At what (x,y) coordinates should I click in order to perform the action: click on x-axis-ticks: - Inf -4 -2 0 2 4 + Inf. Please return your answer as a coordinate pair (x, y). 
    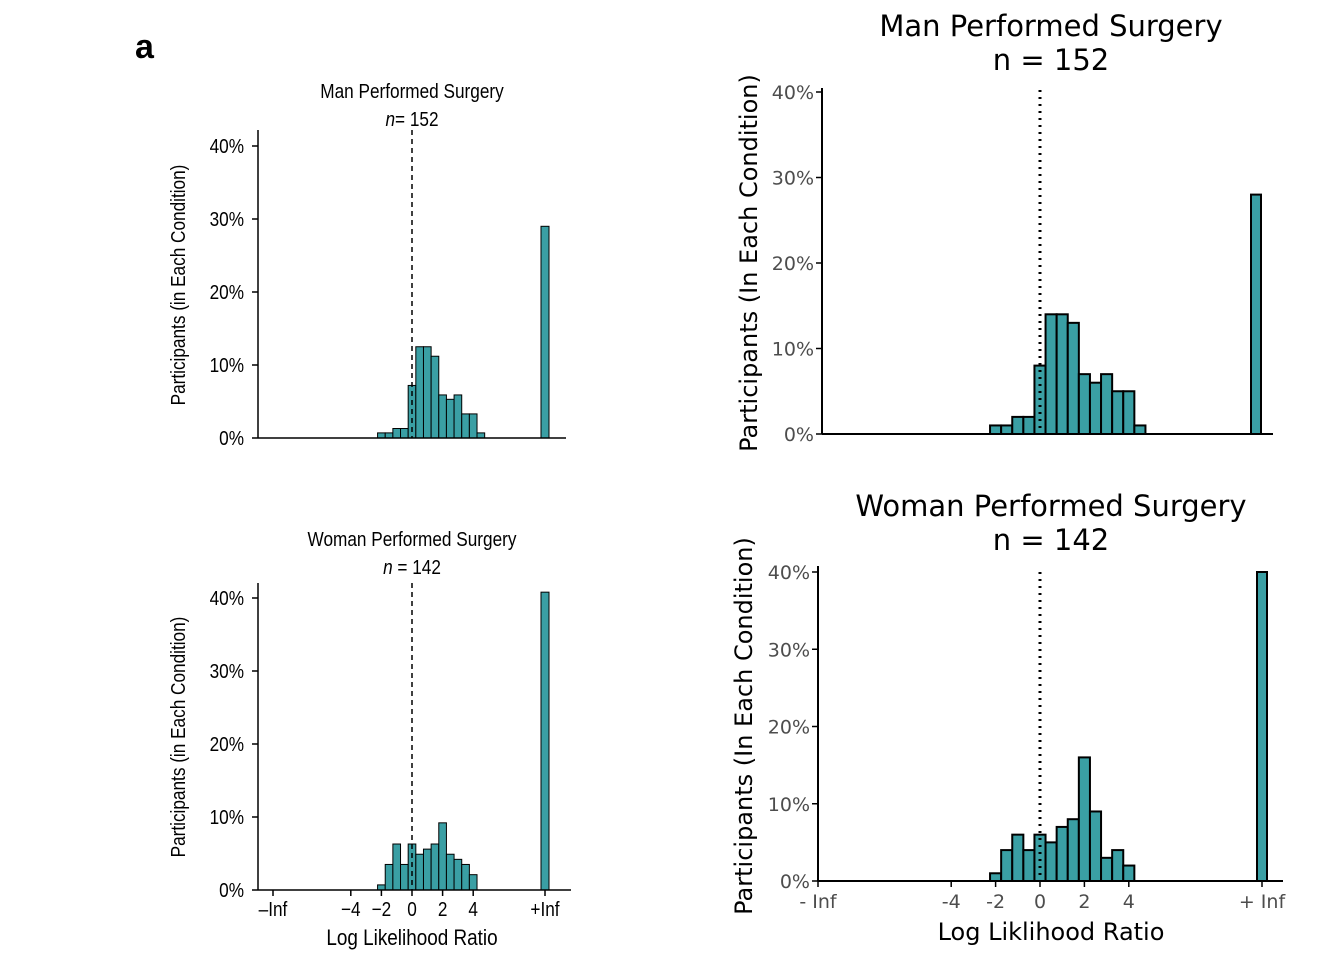
    Looking at the image, I should click on (1042, 897).